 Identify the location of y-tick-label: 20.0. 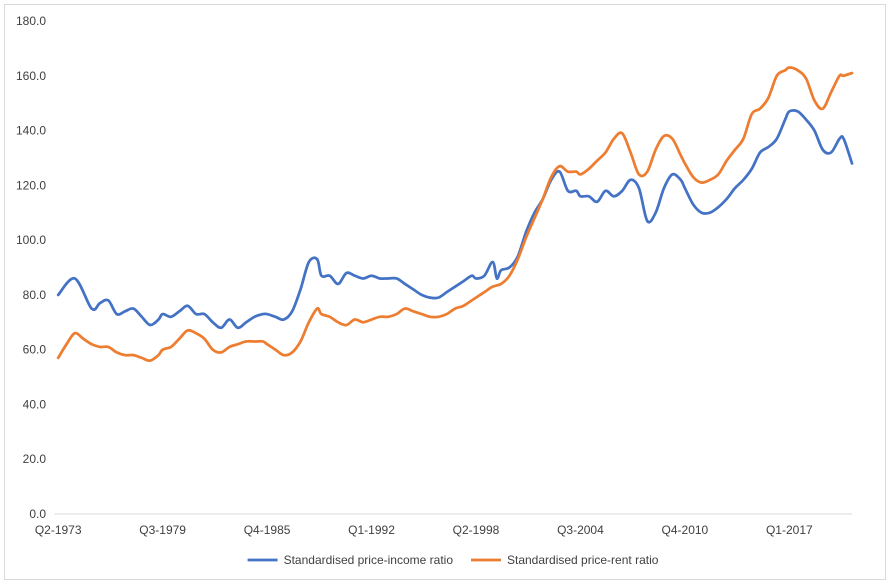
(35, 459).